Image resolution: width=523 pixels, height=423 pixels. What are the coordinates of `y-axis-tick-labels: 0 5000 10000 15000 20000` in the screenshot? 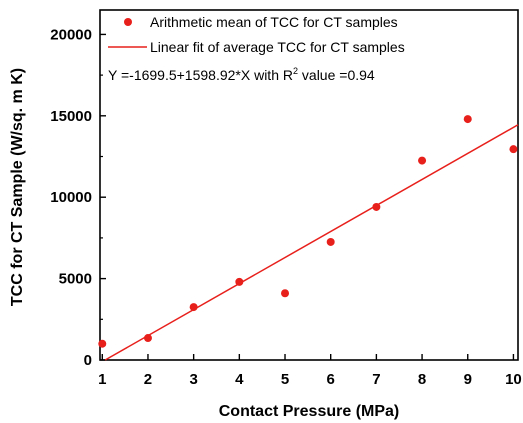 It's located at (71, 197).